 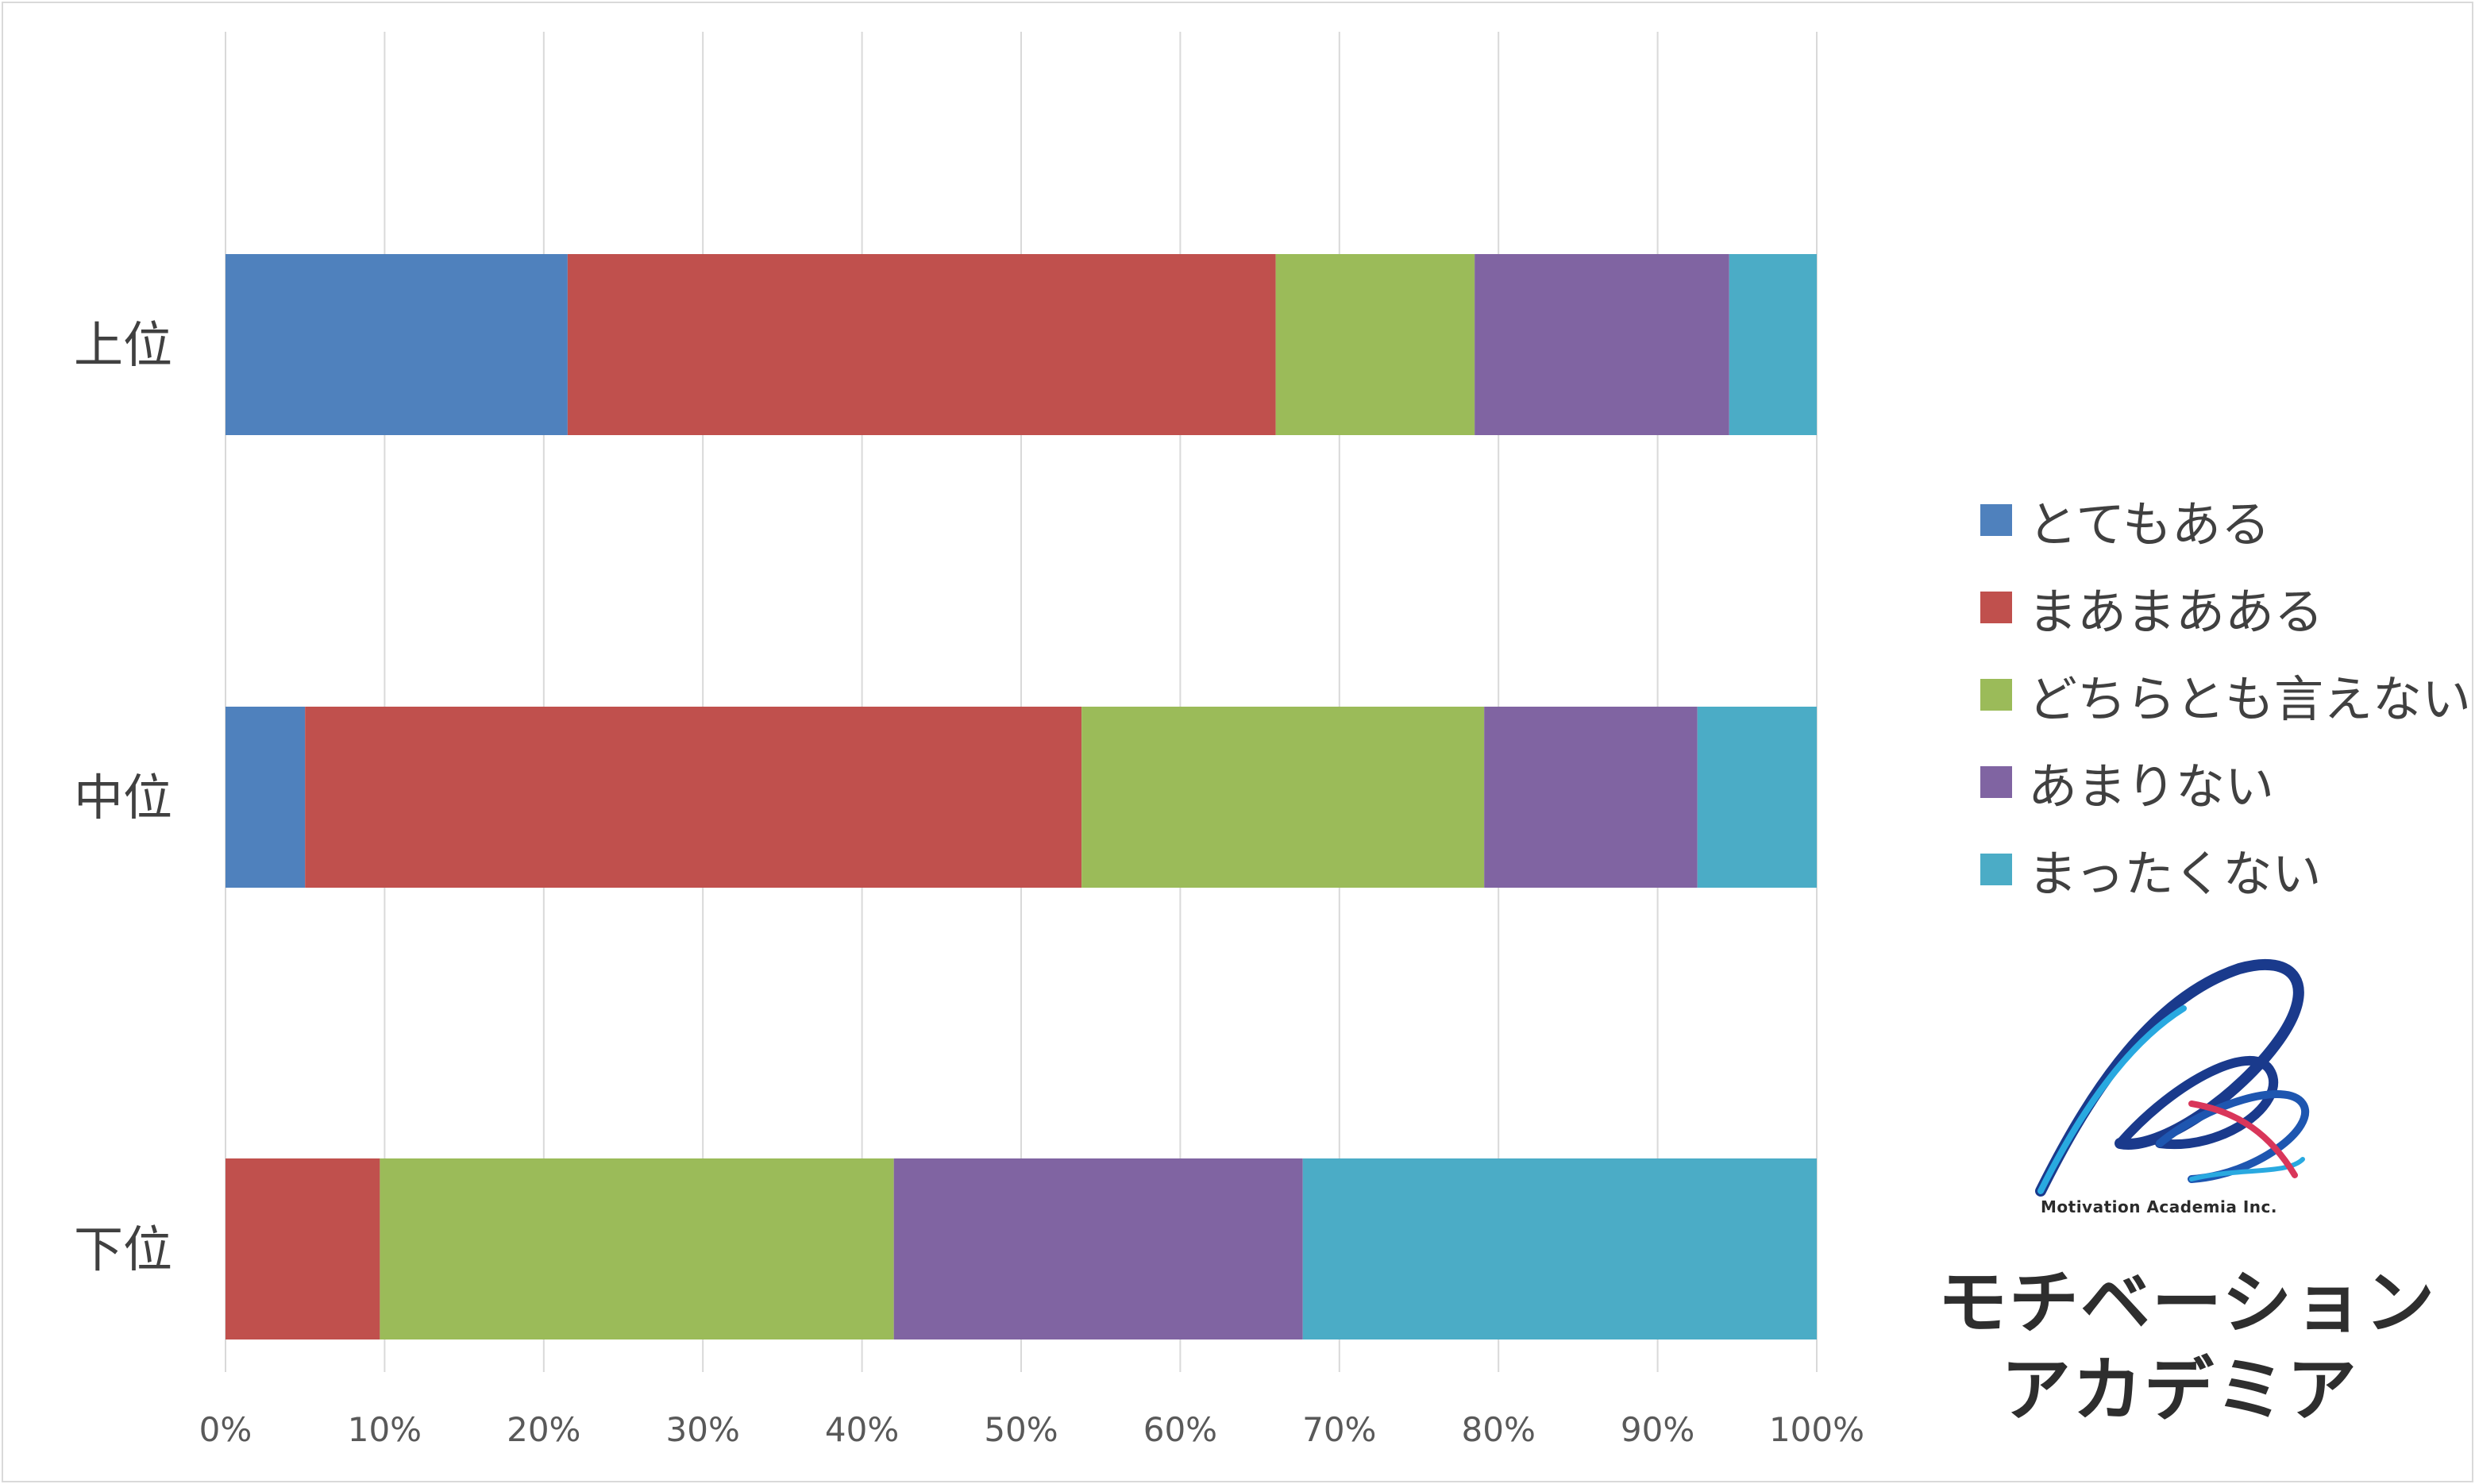 What do you see at coordinates (1021, 1430) in the screenshot?
I see `x-tick-label: 50%` at bounding box center [1021, 1430].